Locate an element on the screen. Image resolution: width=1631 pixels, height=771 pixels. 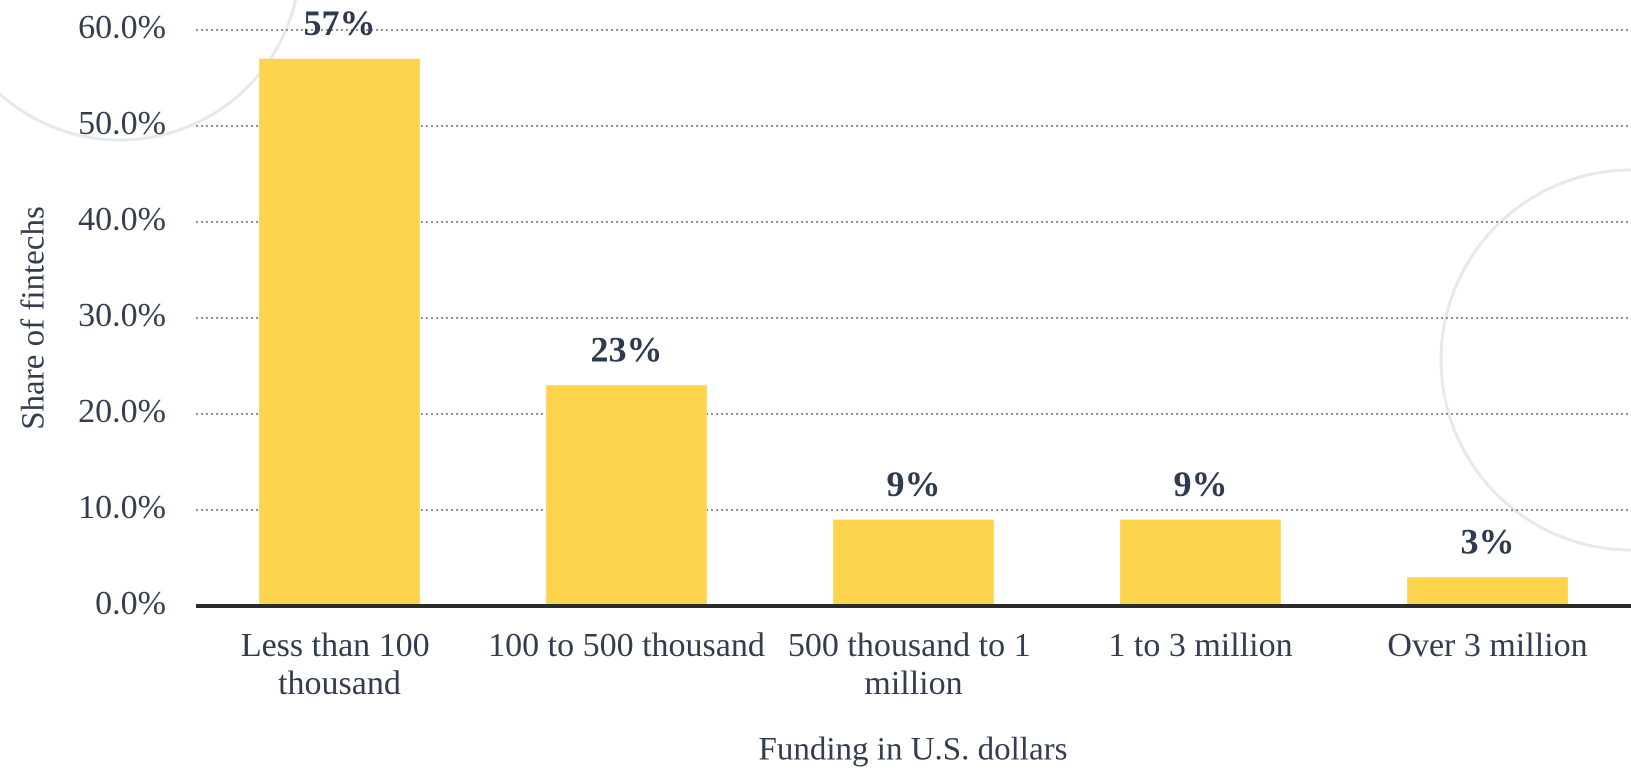
x-axis-title: Funding in U.S. dollars is located at coordinates (913, 750).